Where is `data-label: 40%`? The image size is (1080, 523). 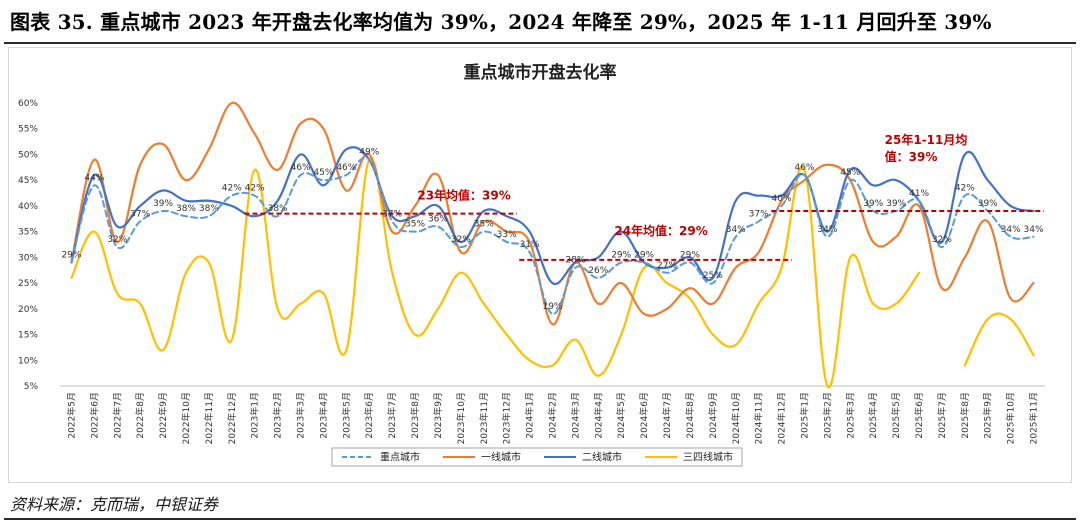
data-label: 40% is located at coordinates (782, 199).